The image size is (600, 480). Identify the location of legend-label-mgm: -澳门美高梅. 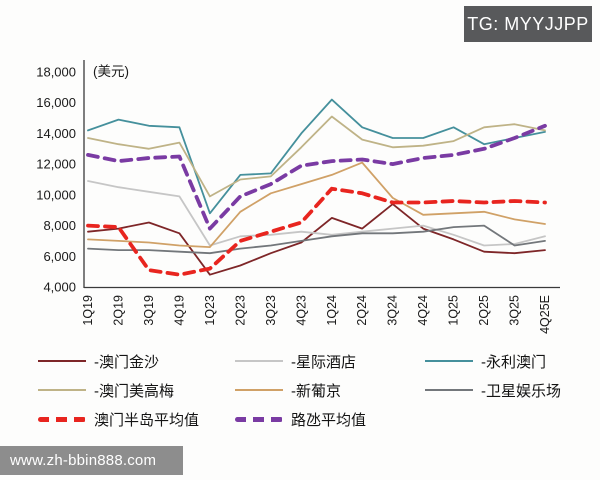
(134, 391).